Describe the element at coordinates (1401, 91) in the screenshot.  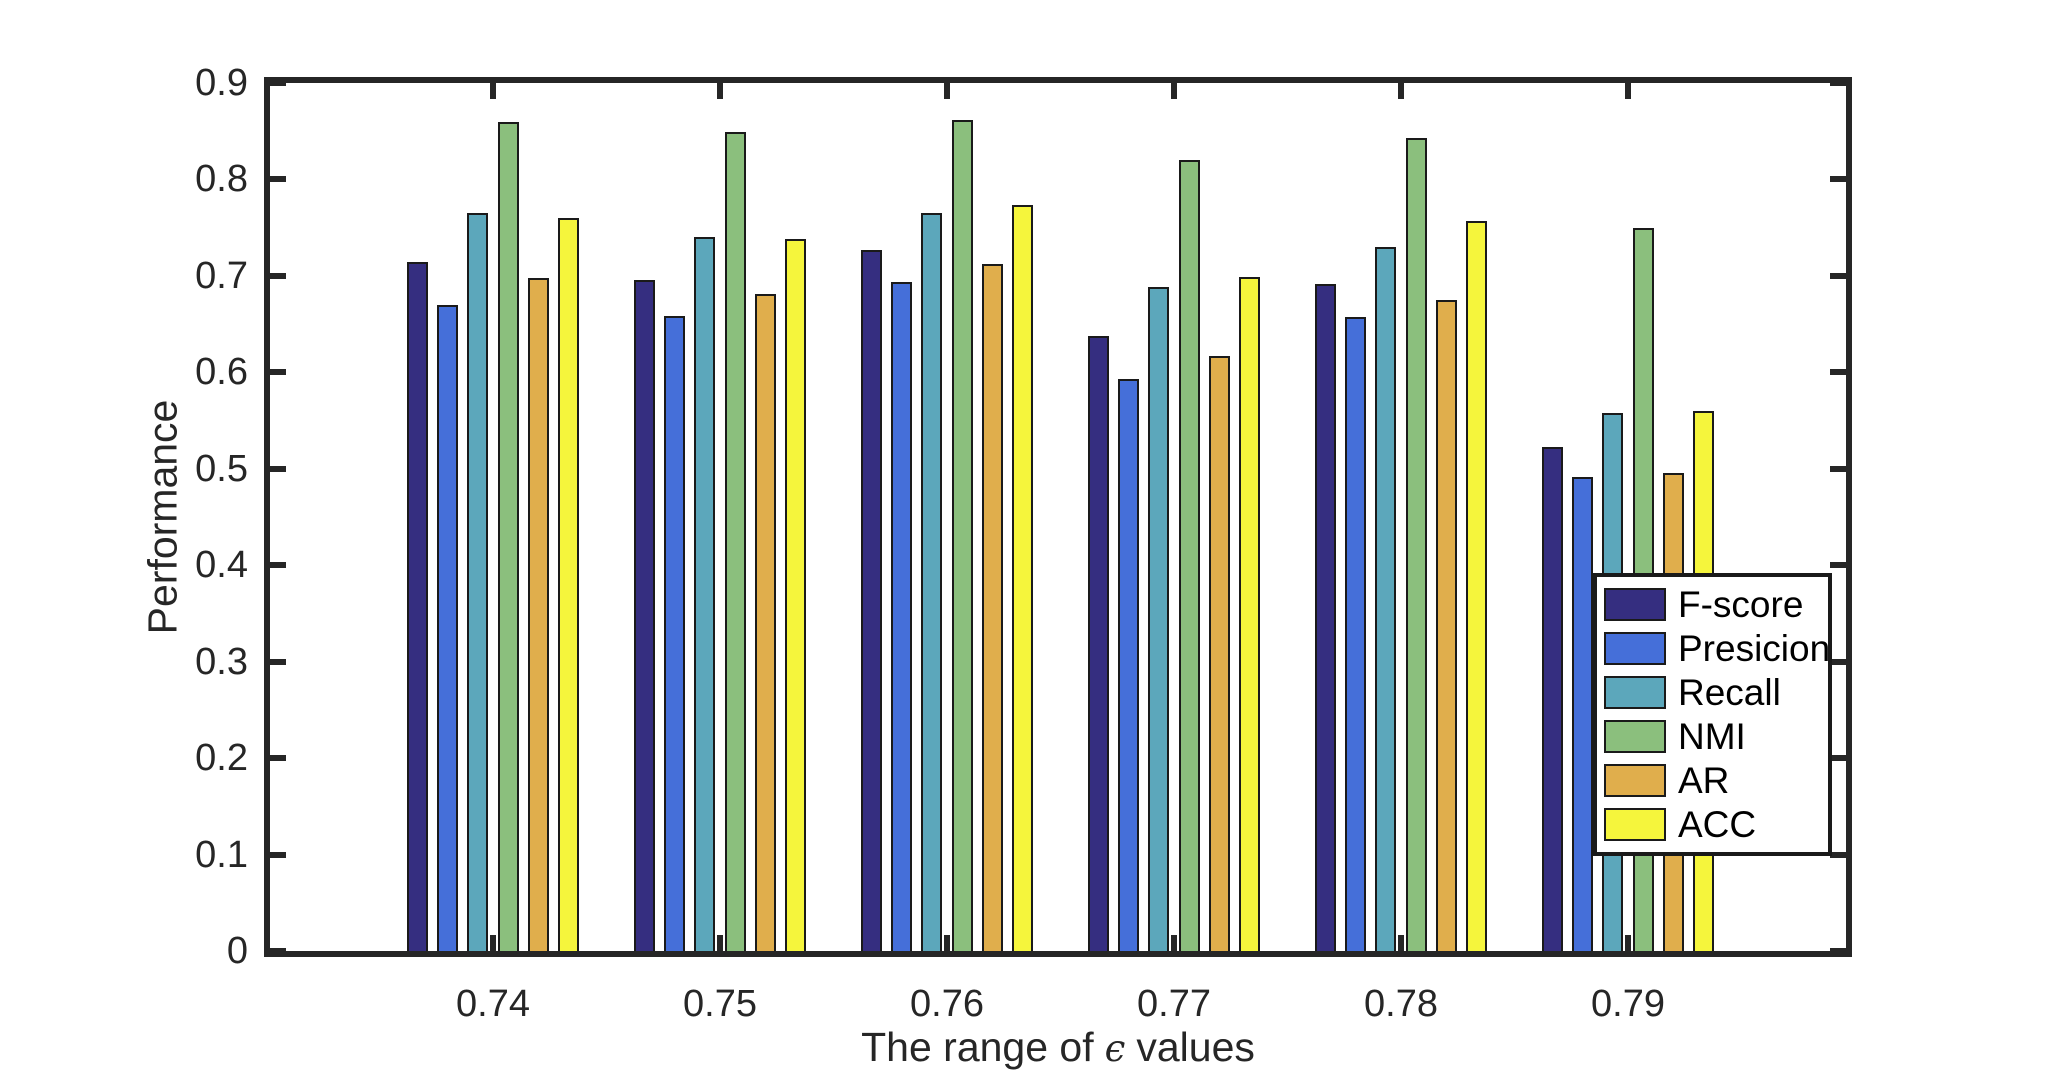
I see `x-tick-top-0.78` at that location.